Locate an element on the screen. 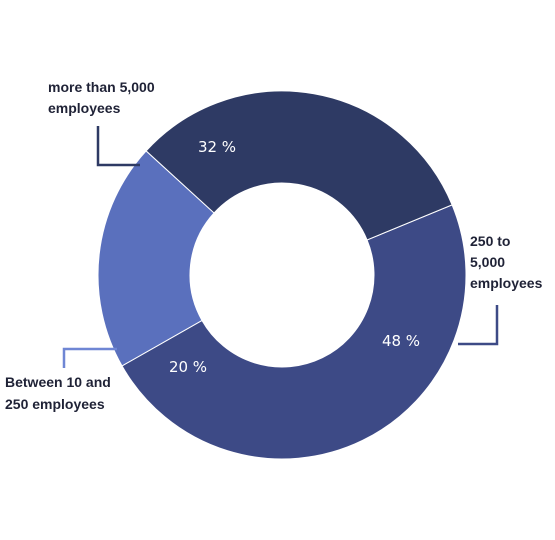 This screenshot has height=540, width=555. slice-category-label: Between 10 and is located at coordinates (58, 382).